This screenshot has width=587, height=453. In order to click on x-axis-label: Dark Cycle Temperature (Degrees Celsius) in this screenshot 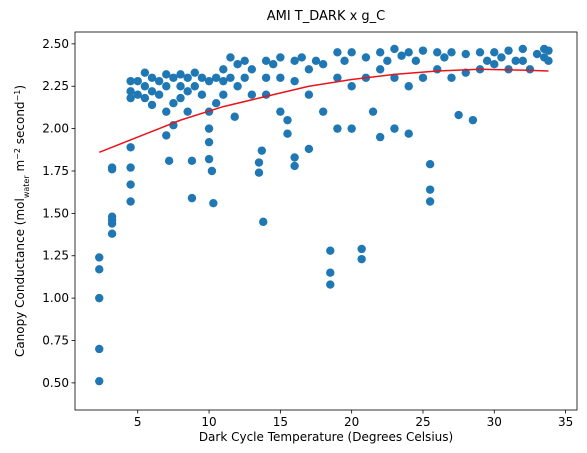, I will do `click(326, 437)`.